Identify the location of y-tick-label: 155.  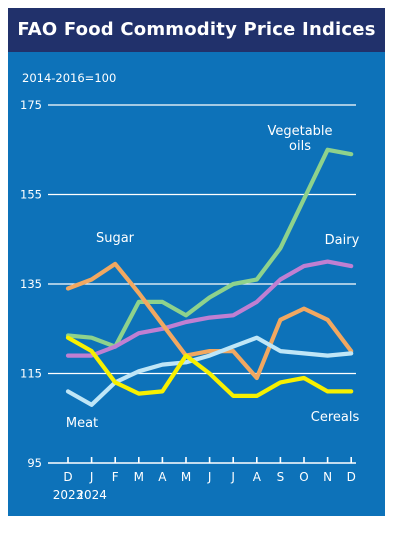
(31, 195).